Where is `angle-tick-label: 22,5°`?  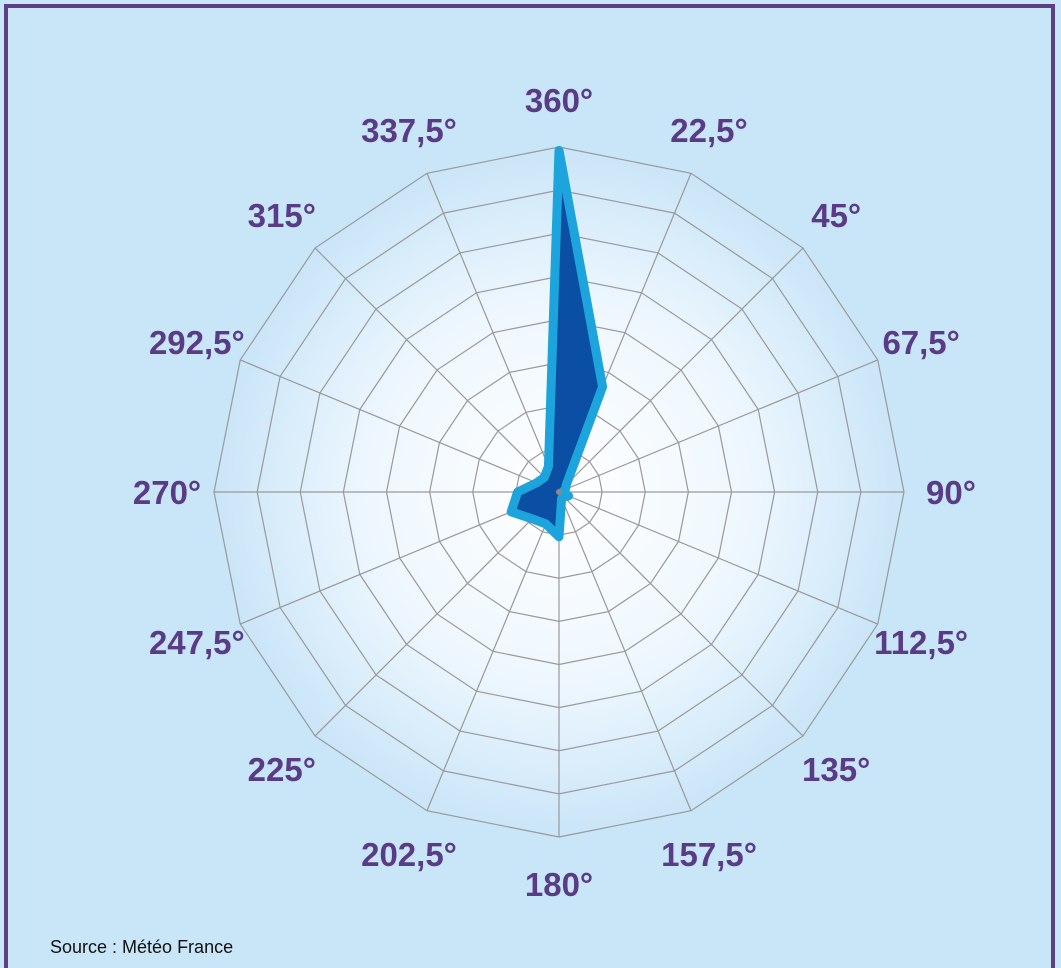 angle-tick-label: 22,5° is located at coordinates (708, 130).